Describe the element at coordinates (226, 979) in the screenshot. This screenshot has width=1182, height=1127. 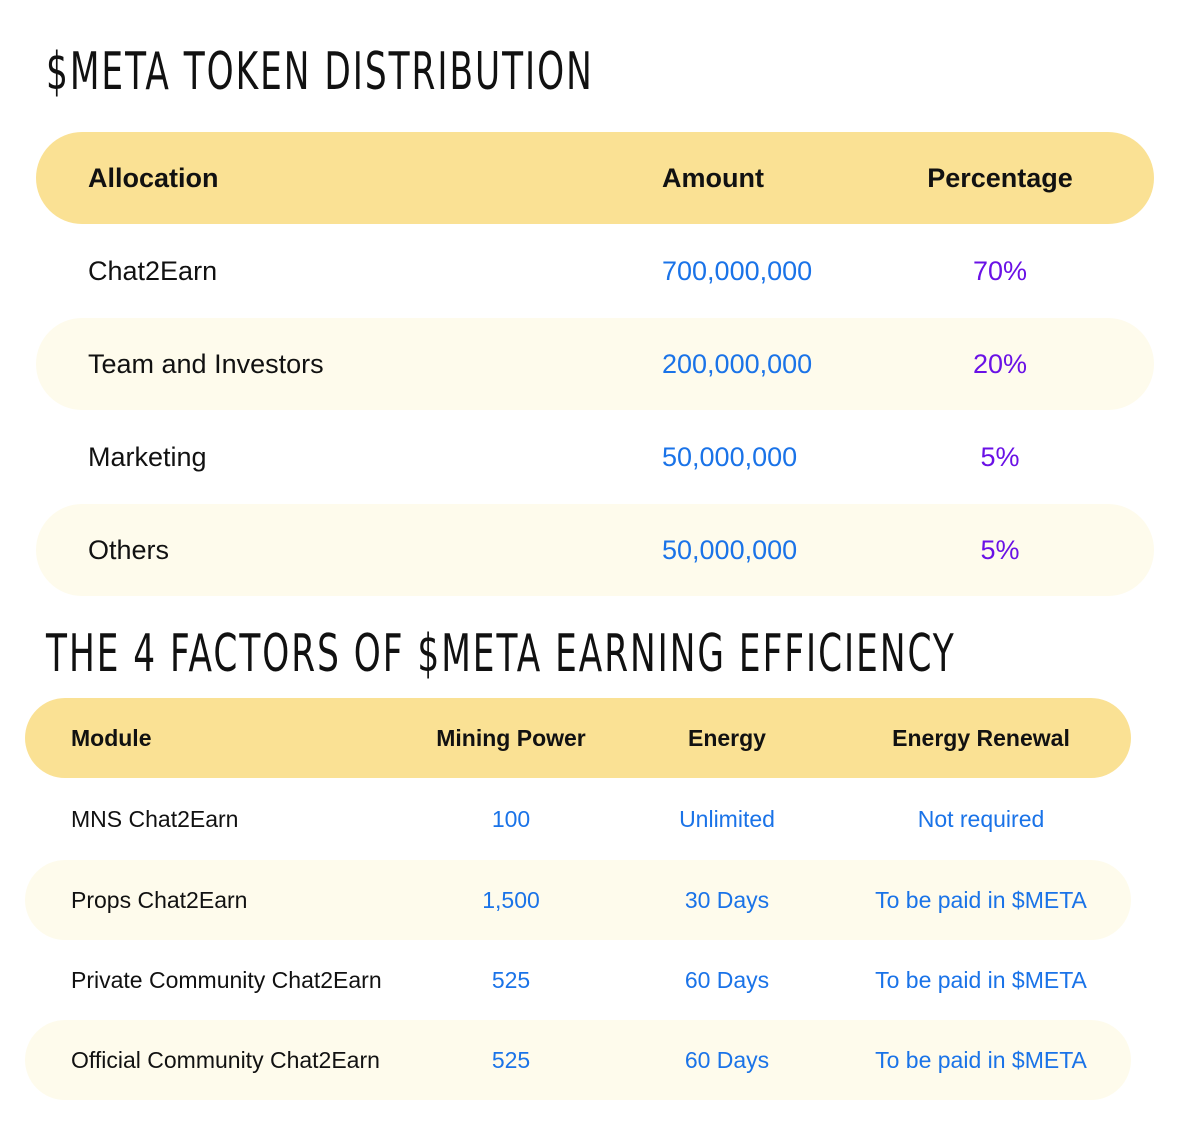
I see `module-cell: Private Community Chat2Earn` at that location.